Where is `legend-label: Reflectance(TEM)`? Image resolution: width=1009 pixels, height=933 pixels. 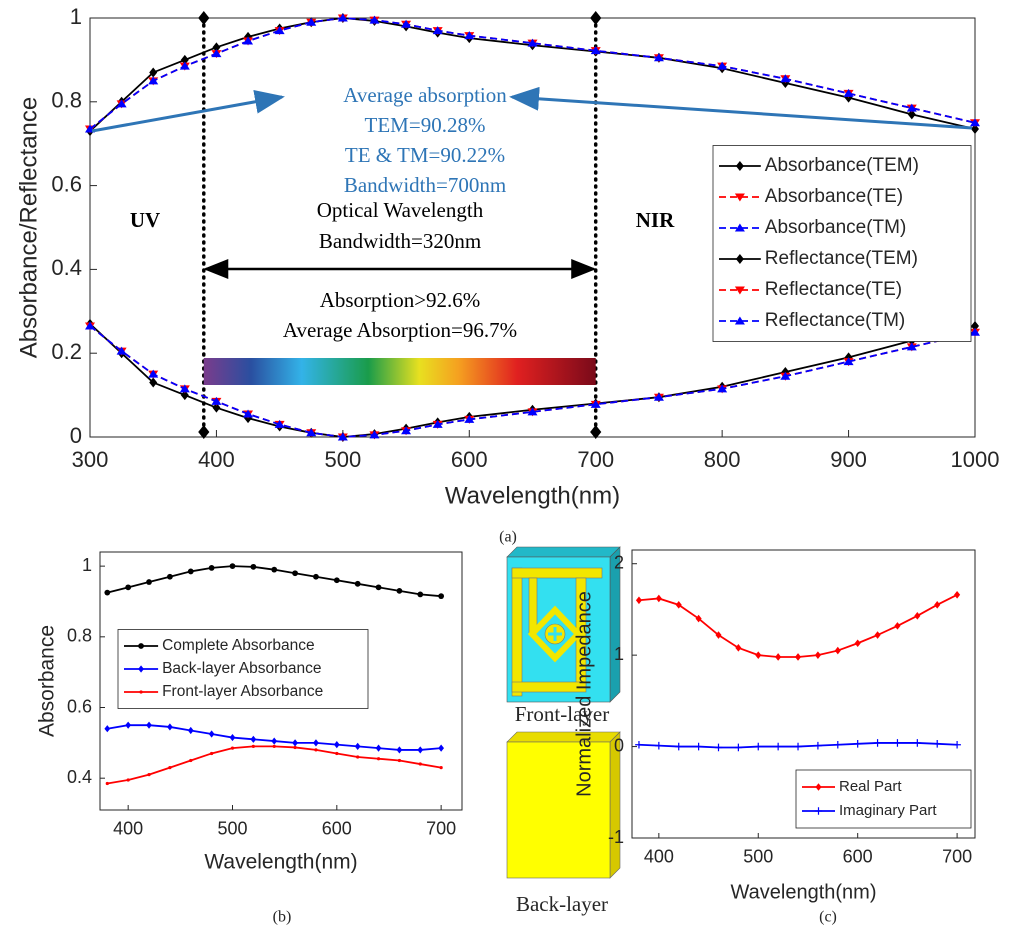 legend-label: Reflectance(TEM) is located at coordinates (841, 258).